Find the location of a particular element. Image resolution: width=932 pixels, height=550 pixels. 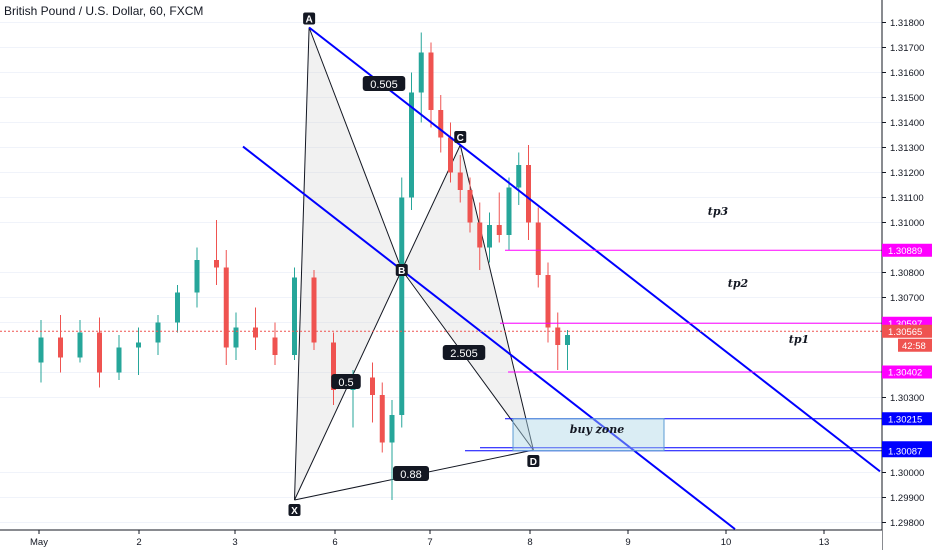

time-axis: May 2 3 6 7 8 9 10 13 is located at coordinates (441, 539).